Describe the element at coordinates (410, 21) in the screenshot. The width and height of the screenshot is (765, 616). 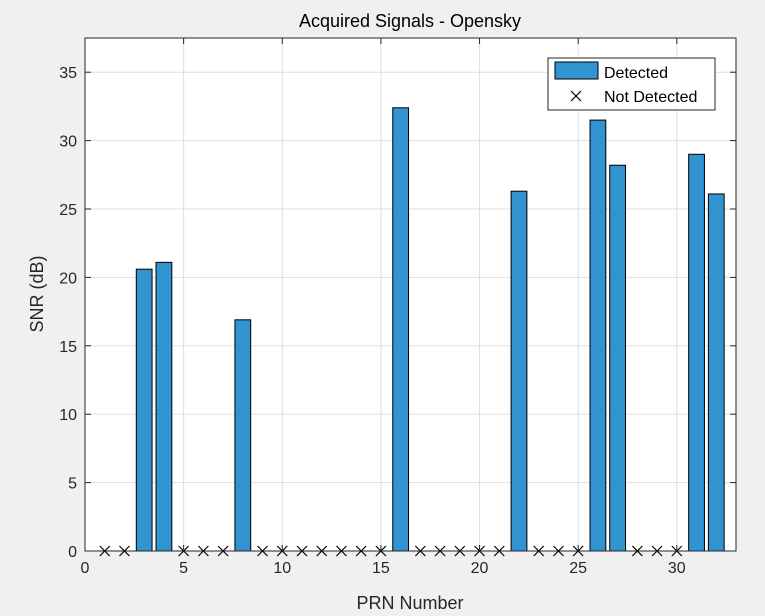
I see `chart-title: Acquired Signals - Opensky` at that location.